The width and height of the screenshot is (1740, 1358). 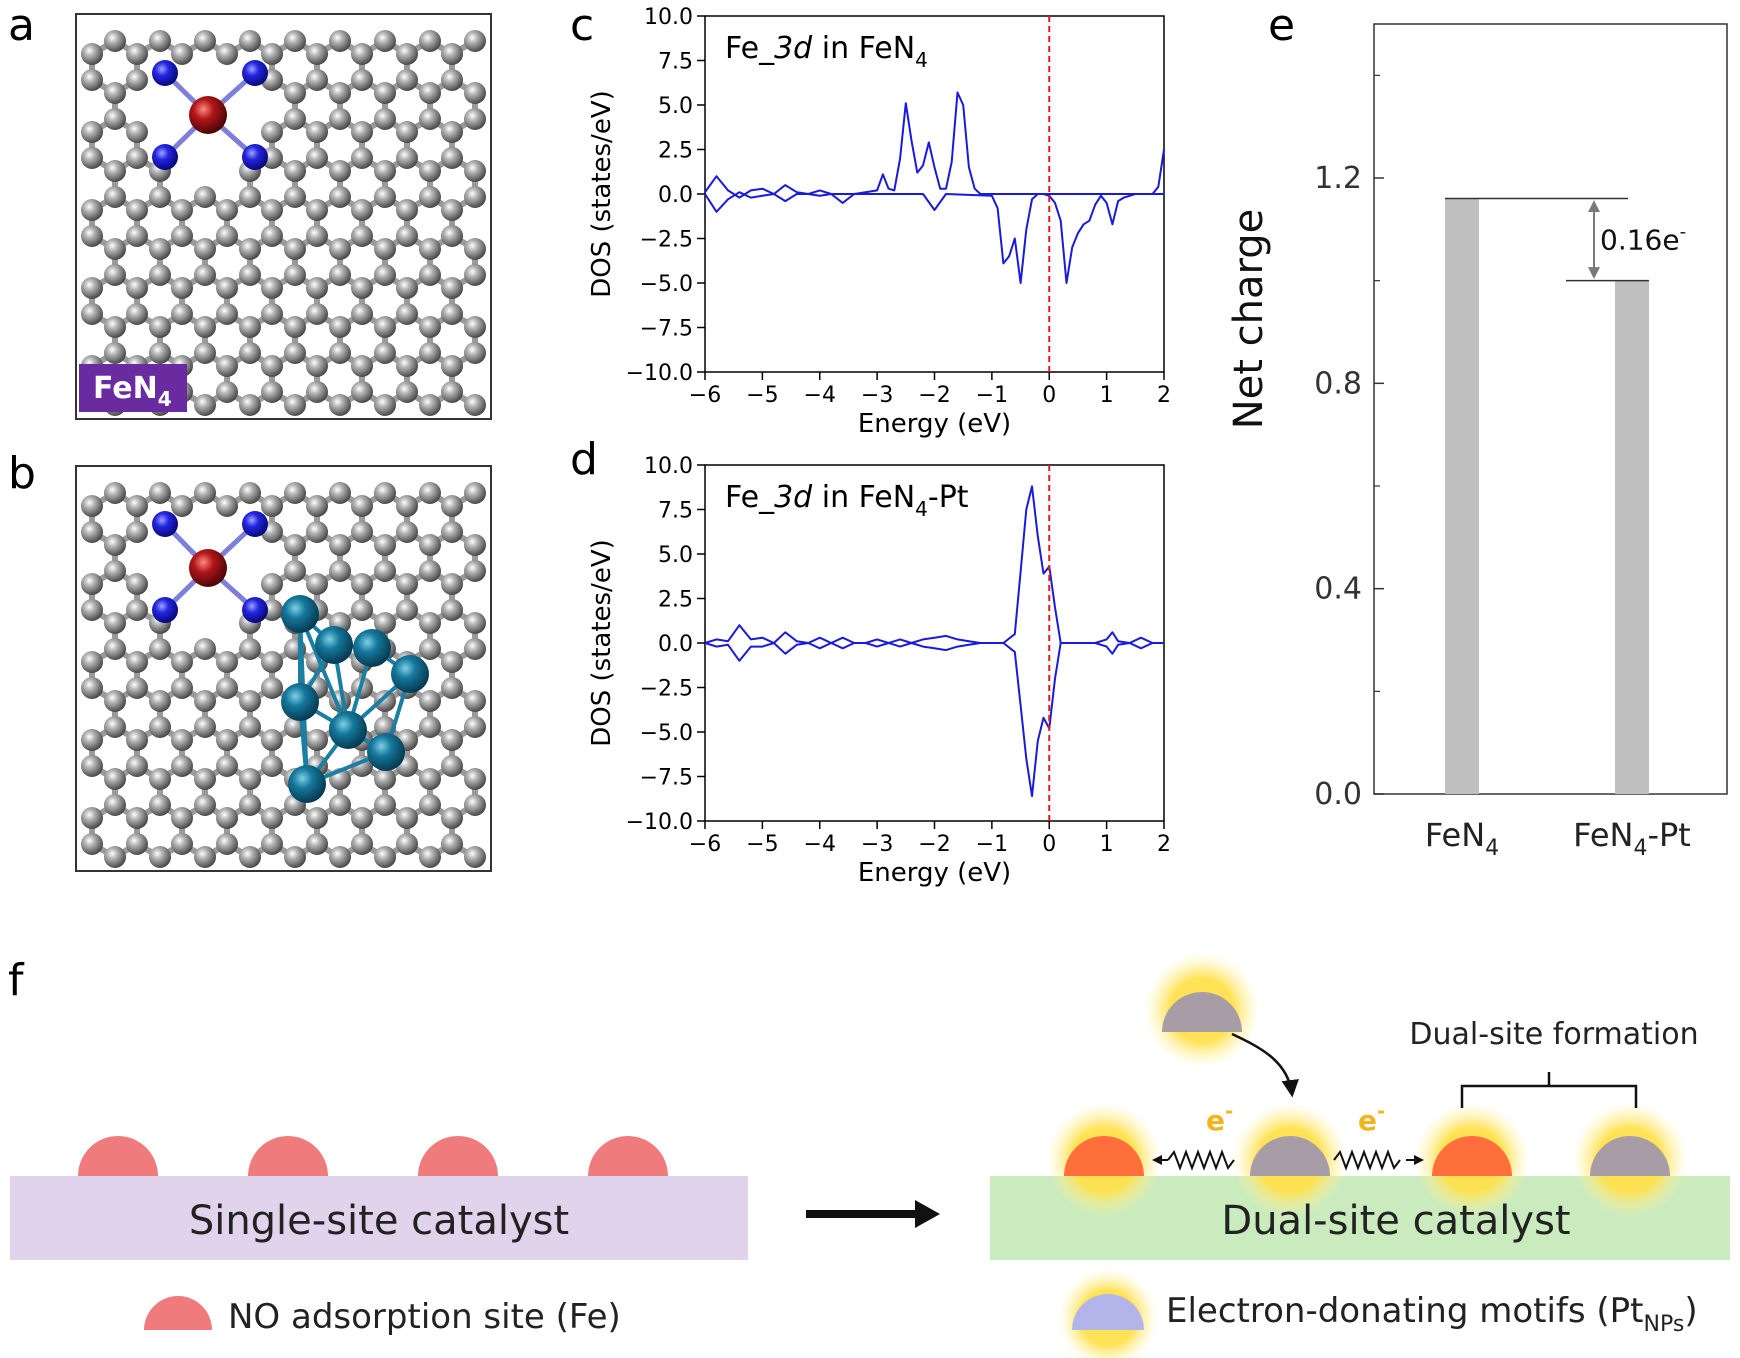 What do you see at coordinates (178, 1313) in the screenshot?
I see `legend-fe-swatch` at bounding box center [178, 1313].